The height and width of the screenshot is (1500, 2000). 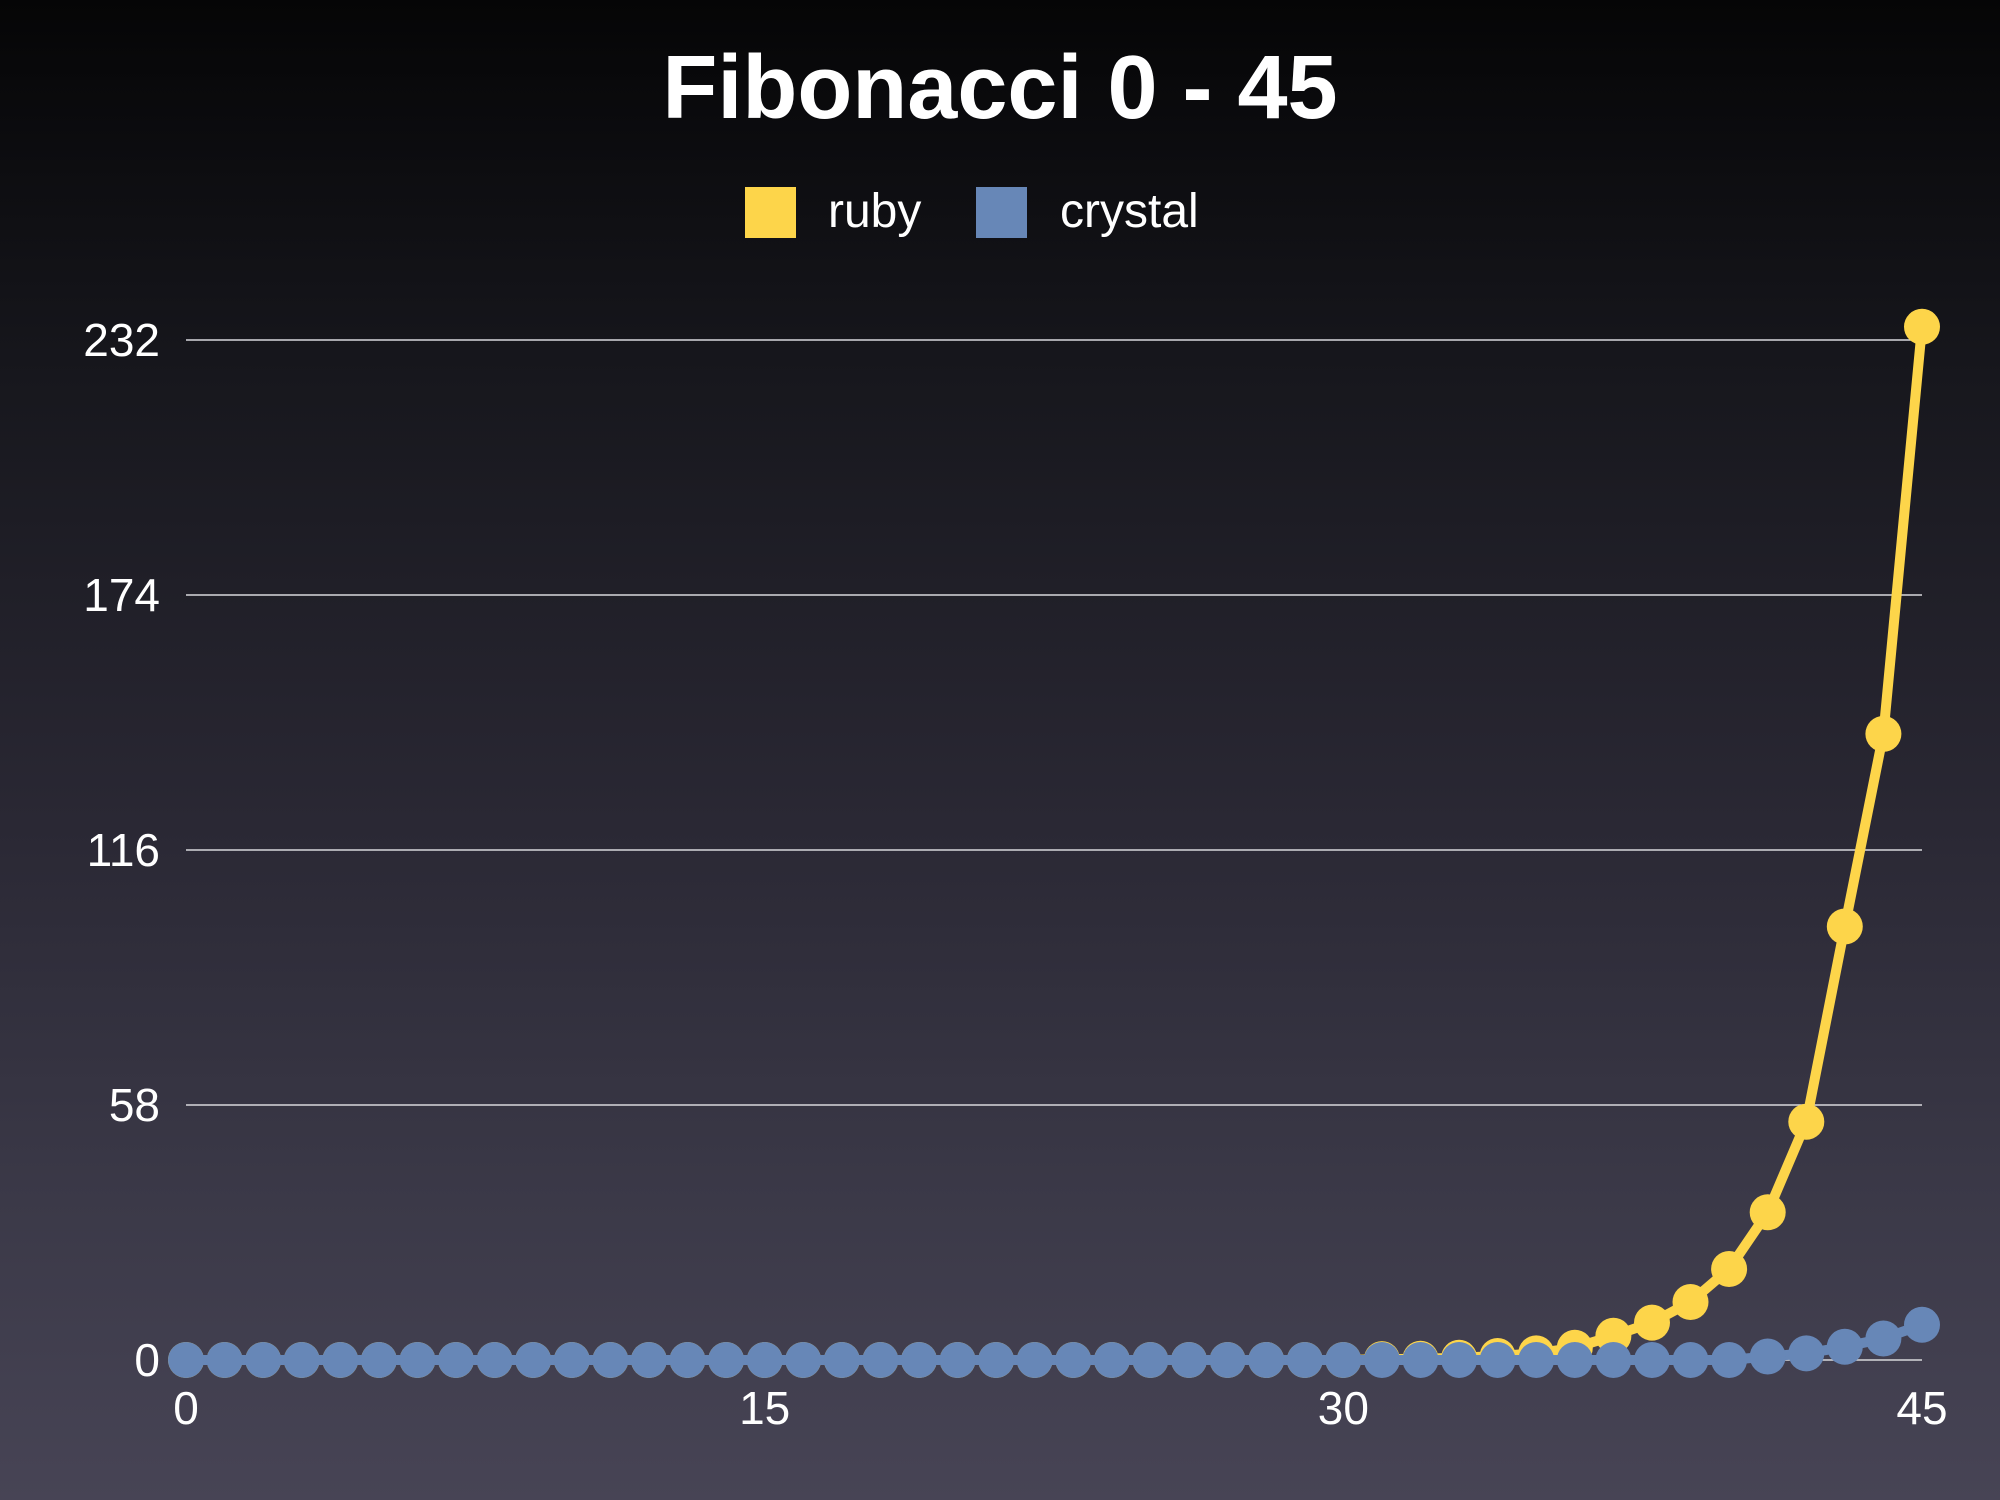 What do you see at coordinates (1129, 211) in the screenshot?
I see `legend-label-crystal: crystal` at bounding box center [1129, 211].